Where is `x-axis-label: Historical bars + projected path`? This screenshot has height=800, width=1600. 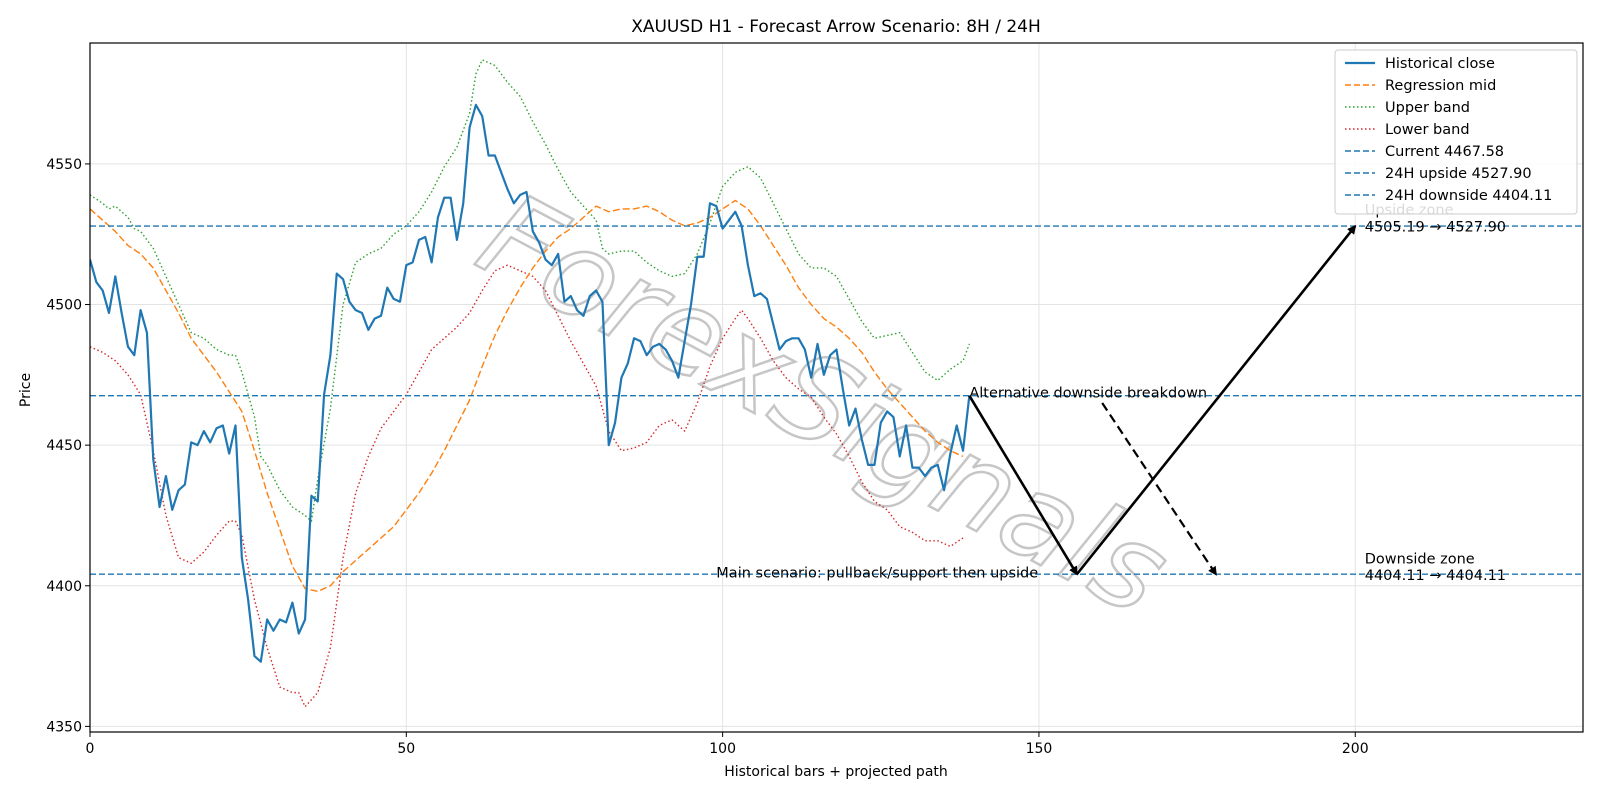 x-axis-label: Historical bars + projected path is located at coordinates (836, 772).